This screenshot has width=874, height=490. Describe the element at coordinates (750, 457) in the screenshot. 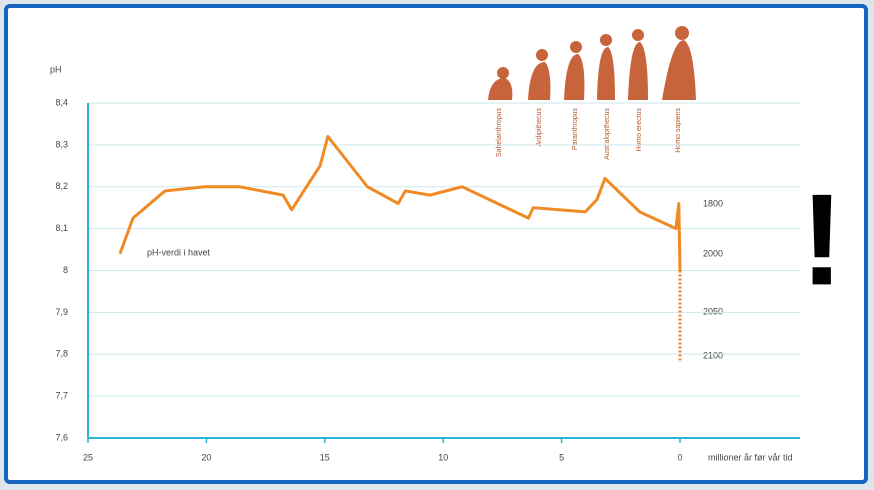

I see `x-axis-label: millioner år før vår tid` at that location.